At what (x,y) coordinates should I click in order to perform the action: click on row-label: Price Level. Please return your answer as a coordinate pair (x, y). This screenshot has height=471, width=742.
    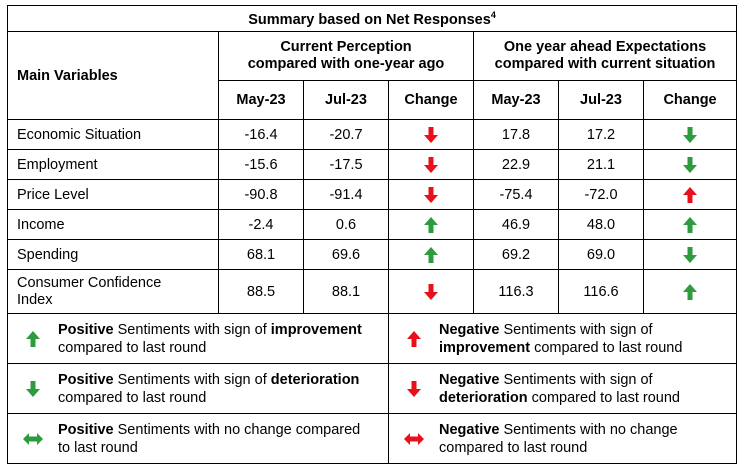
    Looking at the image, I should click on (113, 194).